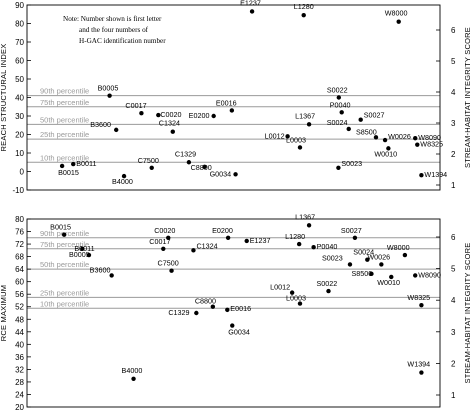 This screenshot has width=474, height=415. What do you see at coordinates (169, 123) in the screenshot?
I see `point-label: C1324` at bounding box center [169, 123].